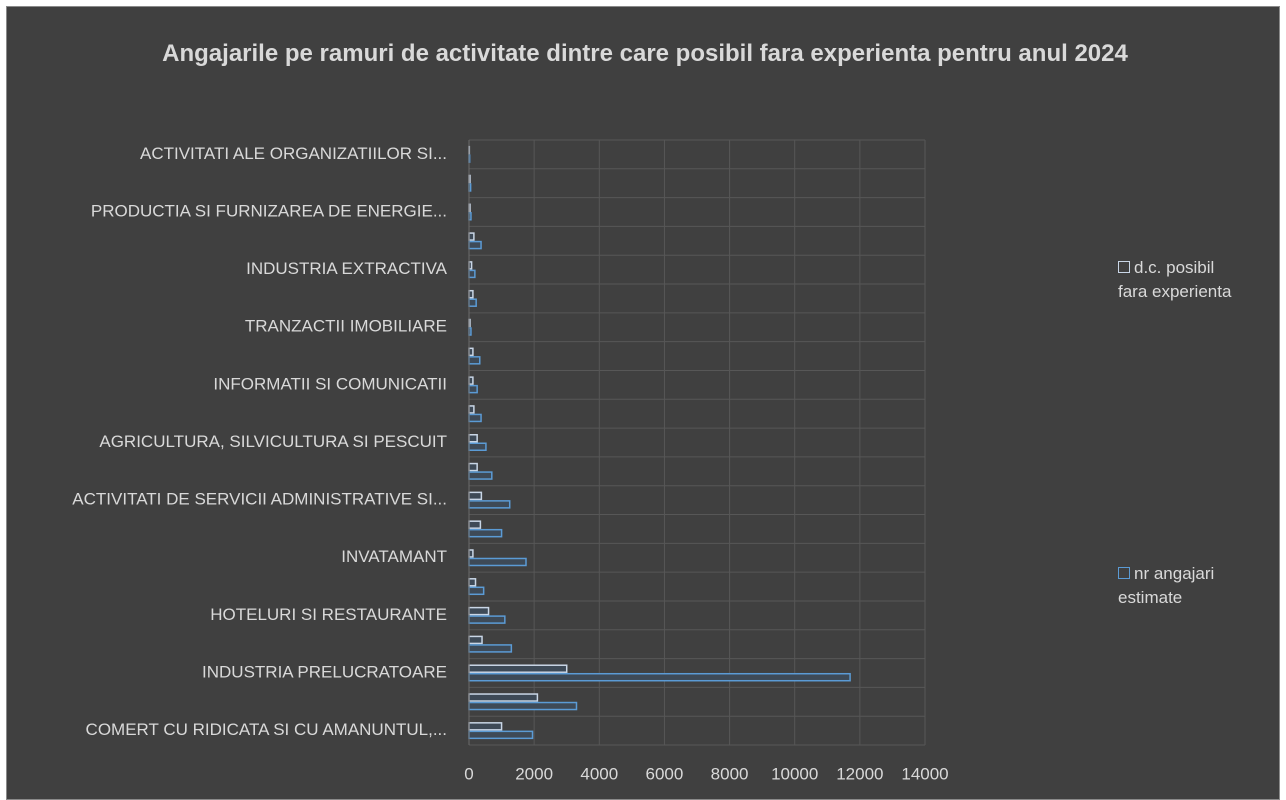 The width and height of the screenshot is (1286, 800). Describe the element at coordinates (730, 773) in the screenshot. I see `x-tick-label: 8000` at that location.